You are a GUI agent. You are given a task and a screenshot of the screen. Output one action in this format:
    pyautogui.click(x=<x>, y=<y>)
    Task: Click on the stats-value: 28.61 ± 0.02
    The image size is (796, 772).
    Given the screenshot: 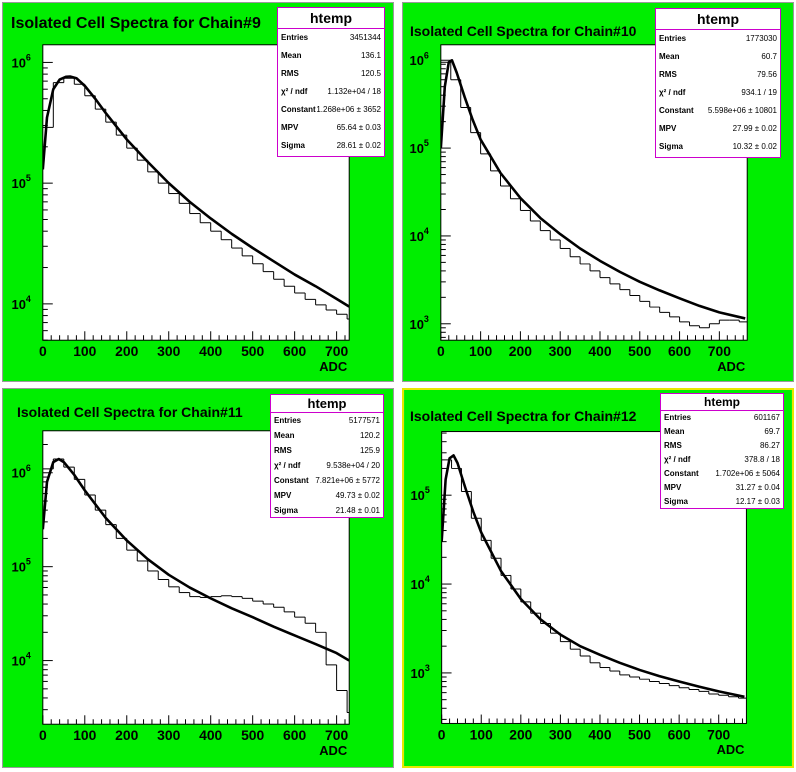 What is the action you would take?
    pyautogui.click(x=358, y=145)
    